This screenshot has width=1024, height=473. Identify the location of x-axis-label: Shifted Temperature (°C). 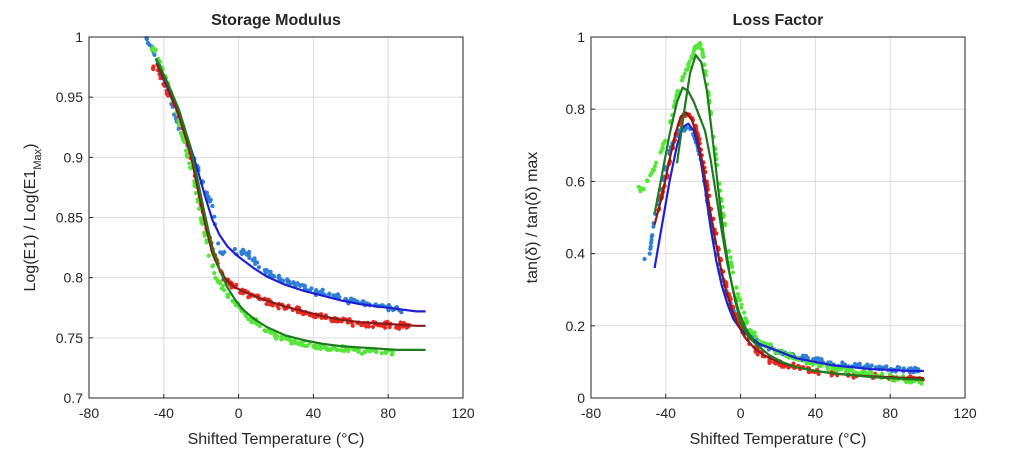
(778, 439).